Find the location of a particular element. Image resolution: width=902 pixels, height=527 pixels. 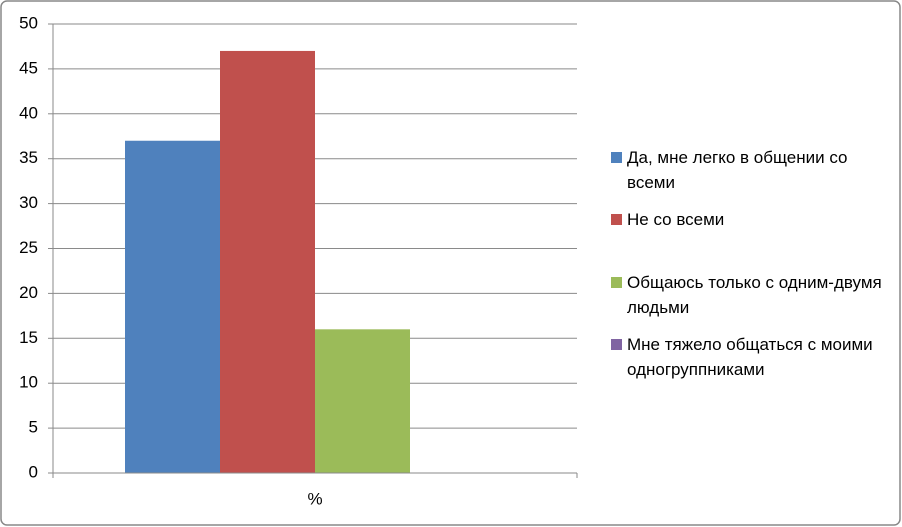

y-tick-label: 20 is located at coordinates (28, 292).